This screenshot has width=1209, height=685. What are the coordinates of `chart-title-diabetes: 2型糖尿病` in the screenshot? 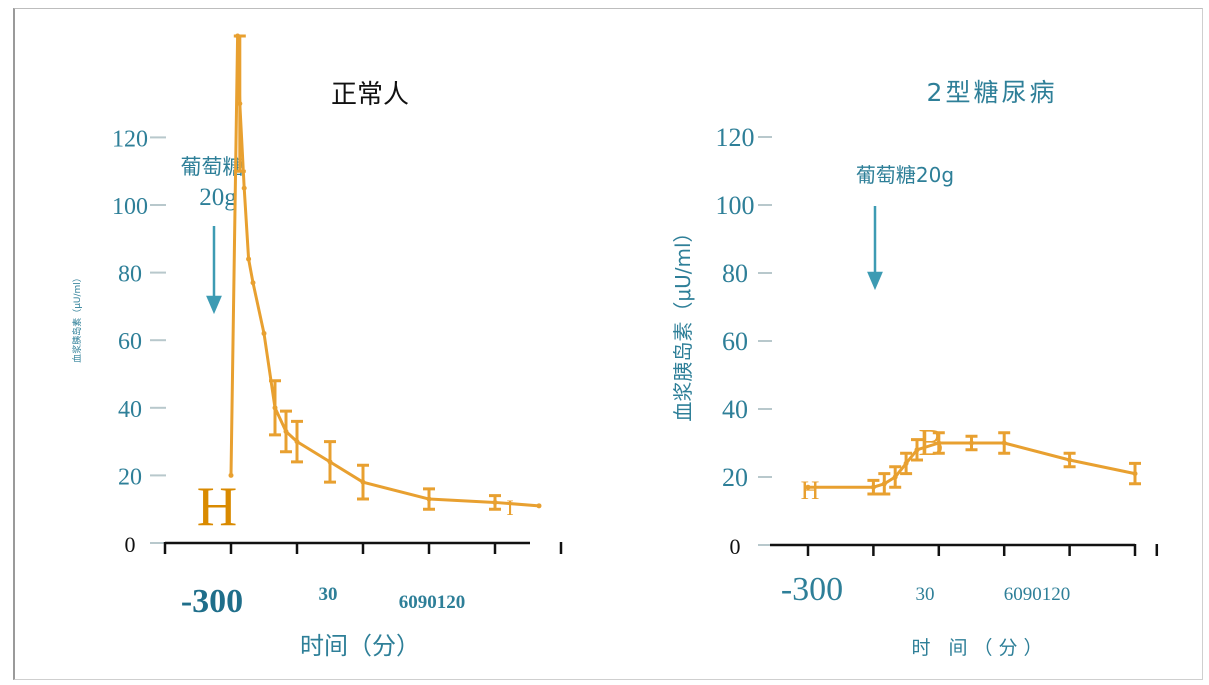 It's located at (992, 92).